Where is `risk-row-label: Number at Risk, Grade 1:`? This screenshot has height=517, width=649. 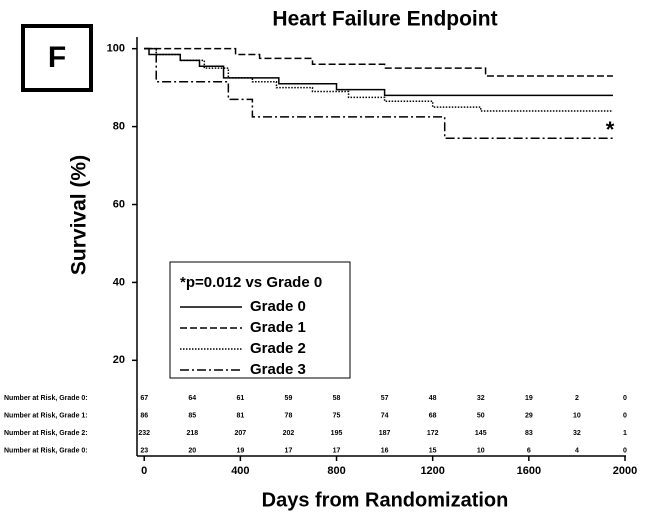 risk-row-label: Number at Risk, Grade 1: is located at coordinates (46, 415).